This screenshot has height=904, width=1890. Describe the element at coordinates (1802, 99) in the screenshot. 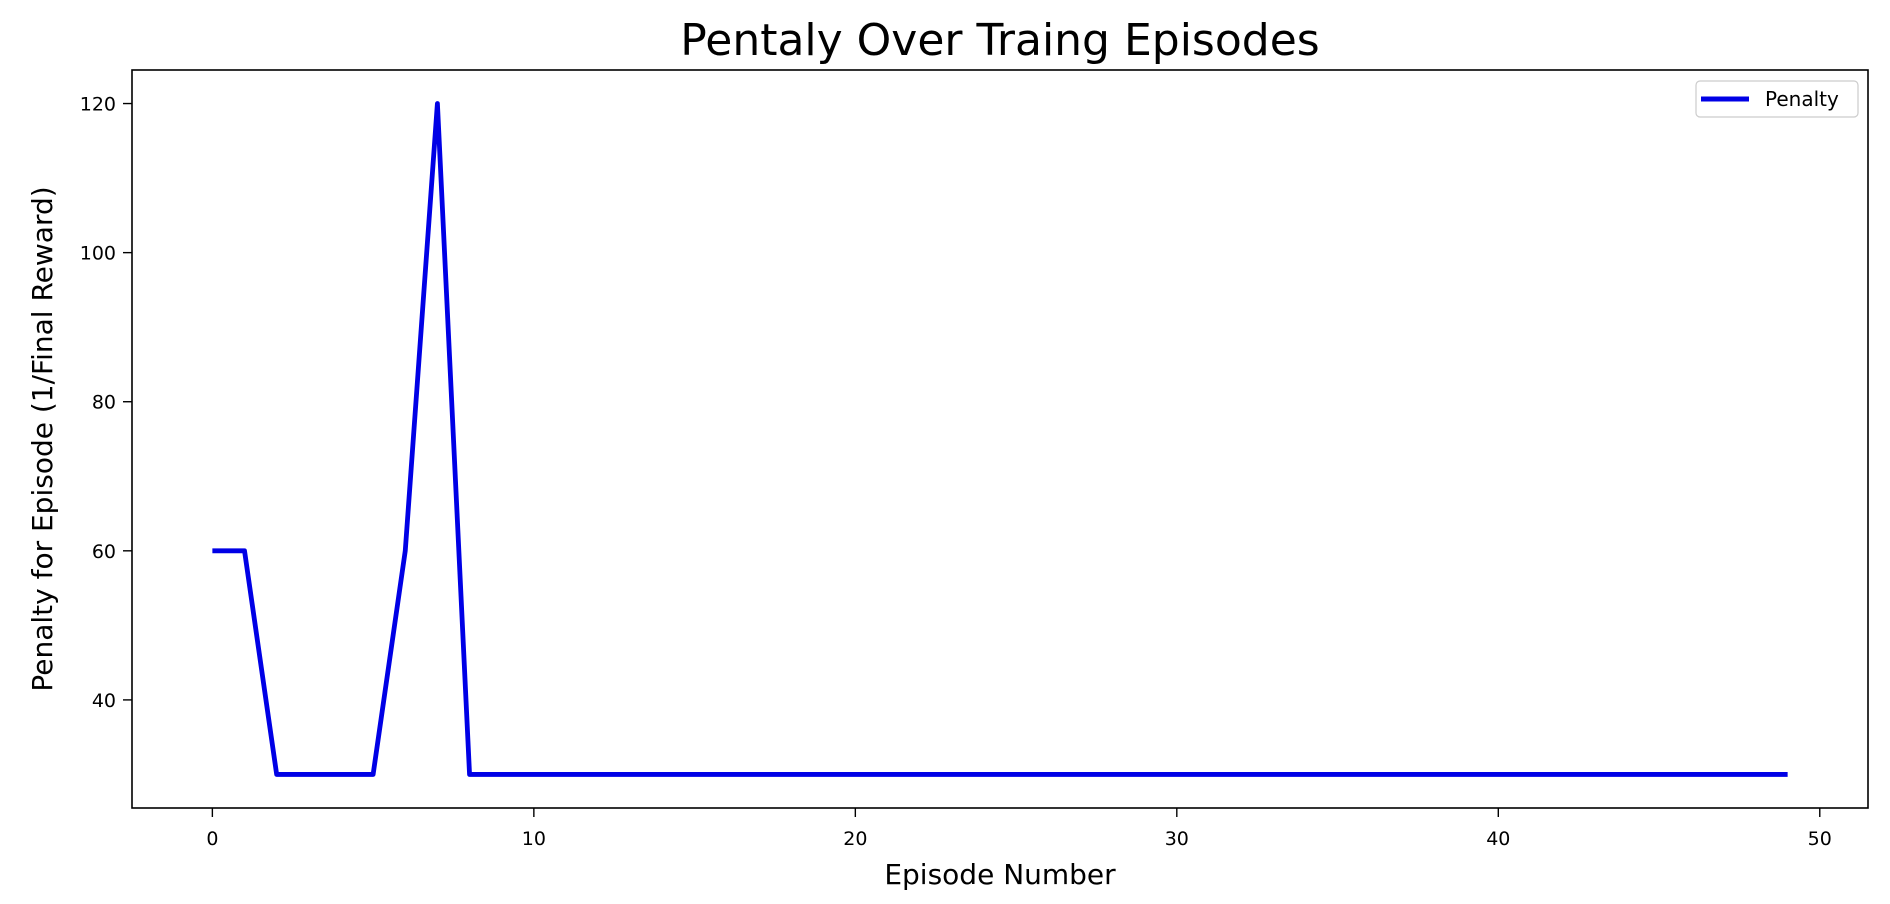

I see `legend-label: Penalty` at that location.